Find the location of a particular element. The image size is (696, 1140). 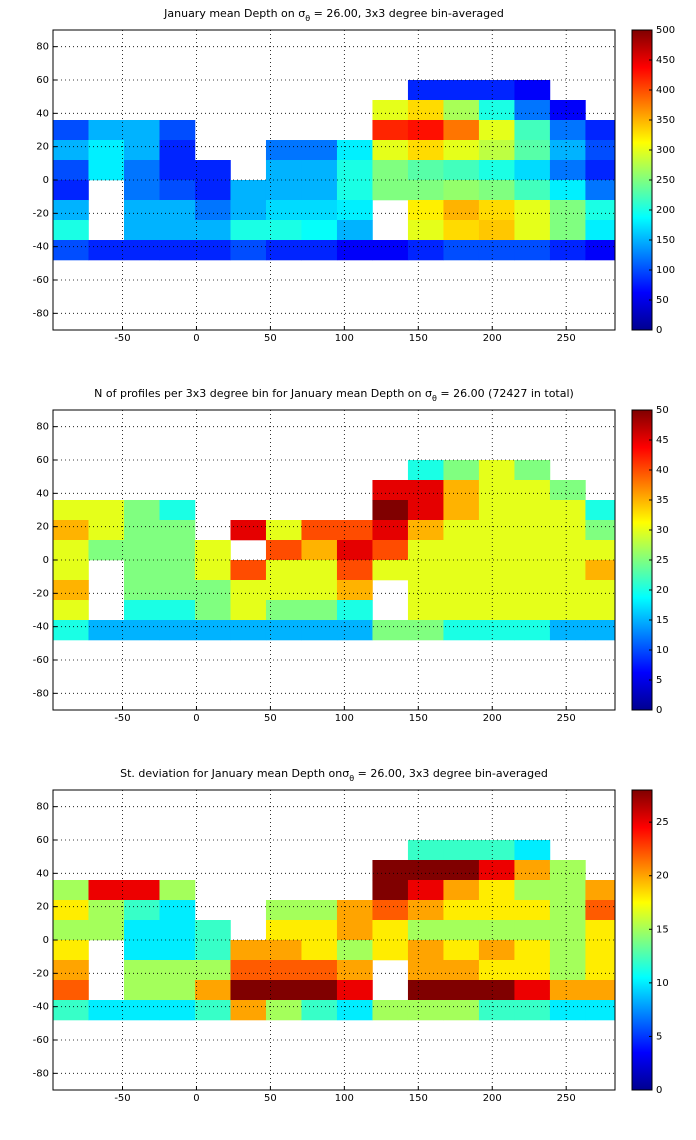

y-tick-label: 60 is located at coordinates (42, 80).